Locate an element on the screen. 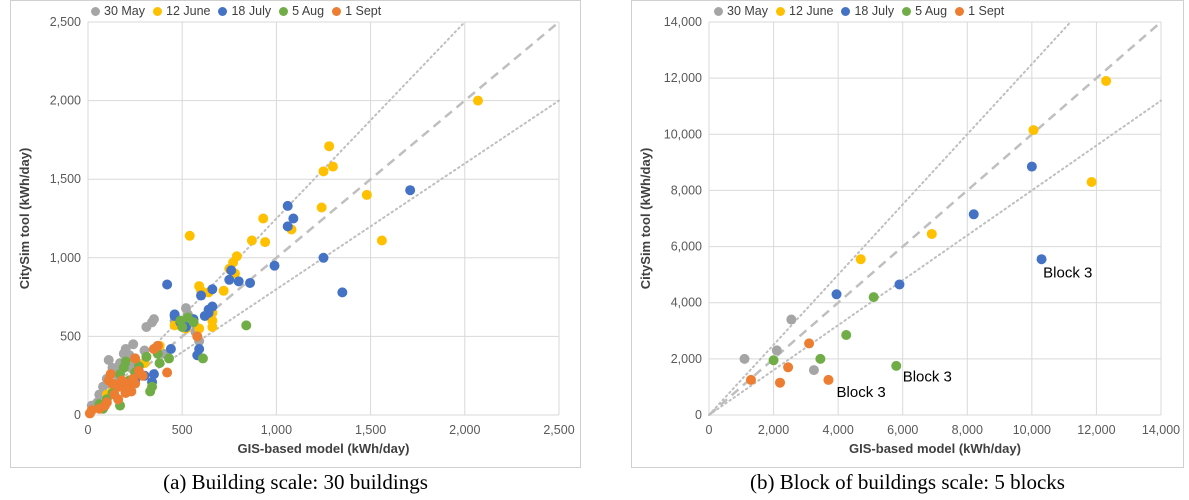  y-tick-label: 1,500 is located at coordinates (65, 179).